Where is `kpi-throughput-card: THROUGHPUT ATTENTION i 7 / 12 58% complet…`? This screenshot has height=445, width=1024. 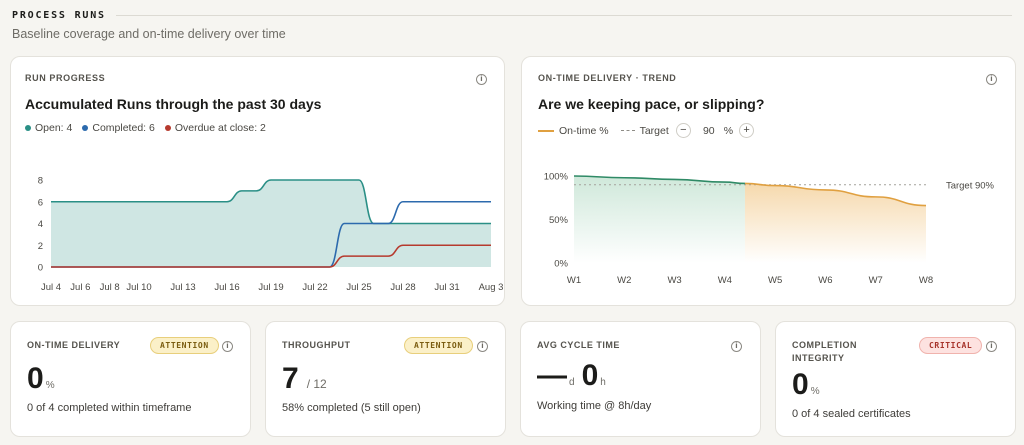
kpi-throughput-card: THROUGHPUT ATTENTION i 7 / 12 58% complet… is located at coordinates (385, 379).